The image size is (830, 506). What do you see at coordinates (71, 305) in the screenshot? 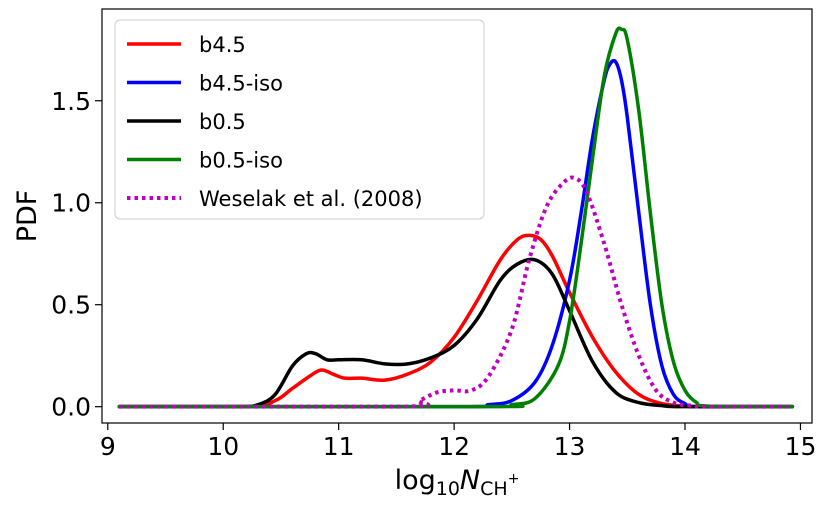
I see `y-tick-label: 0.5` at bounding box center [71, 305].